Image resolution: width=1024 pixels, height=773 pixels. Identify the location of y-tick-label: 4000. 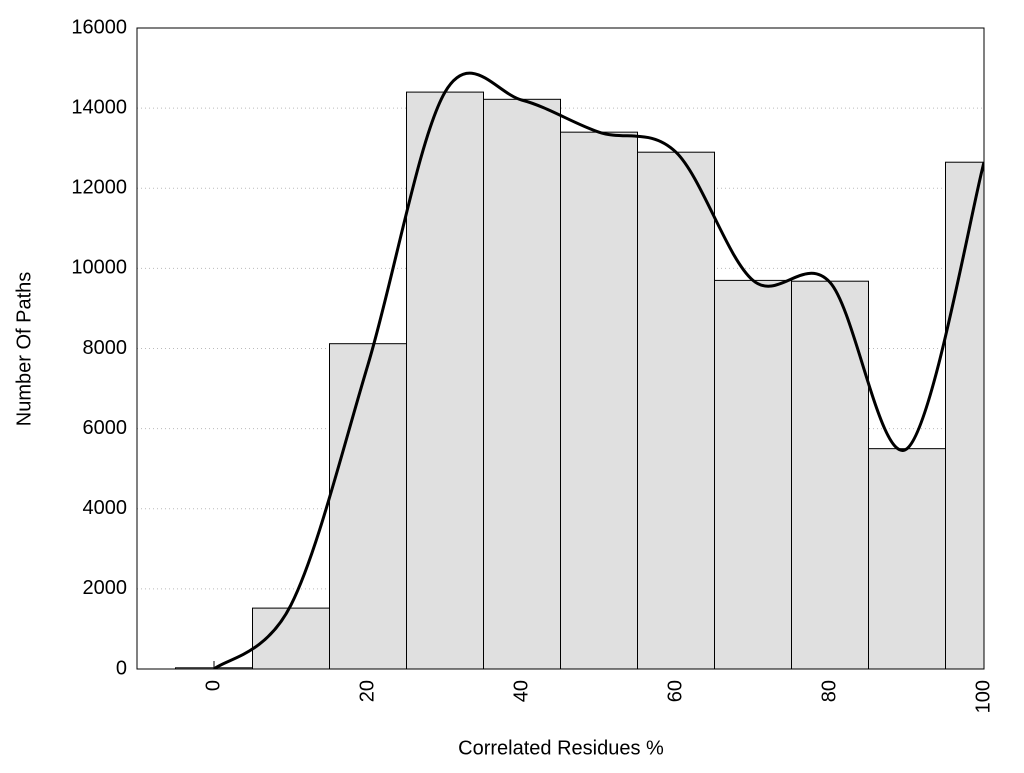
(105, 508).